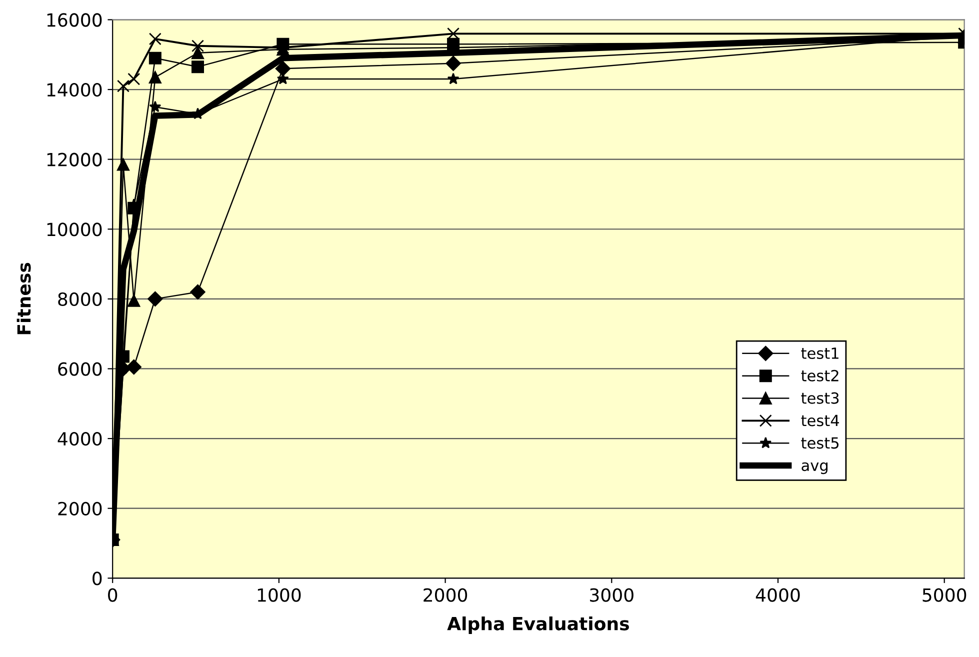 The height and width of the screenshot is (657, 979). Describe the element at coordinates (80, 509) in the screenshot. I see `y-tick-label: 2000` at that location.